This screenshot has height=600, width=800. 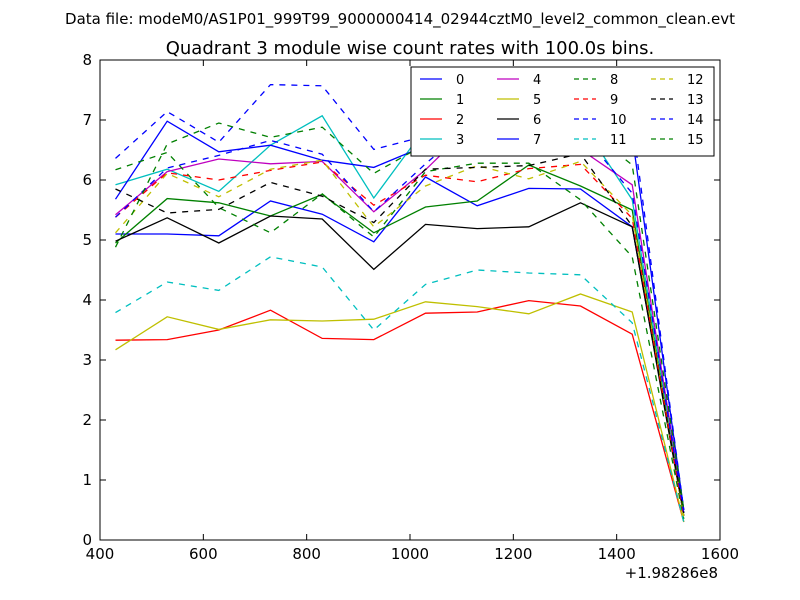 What do you see at coordinates (671, 573) in the screenshot?
I see `x-offset-label: +1.98286e8` at bounding box center [671, 573].